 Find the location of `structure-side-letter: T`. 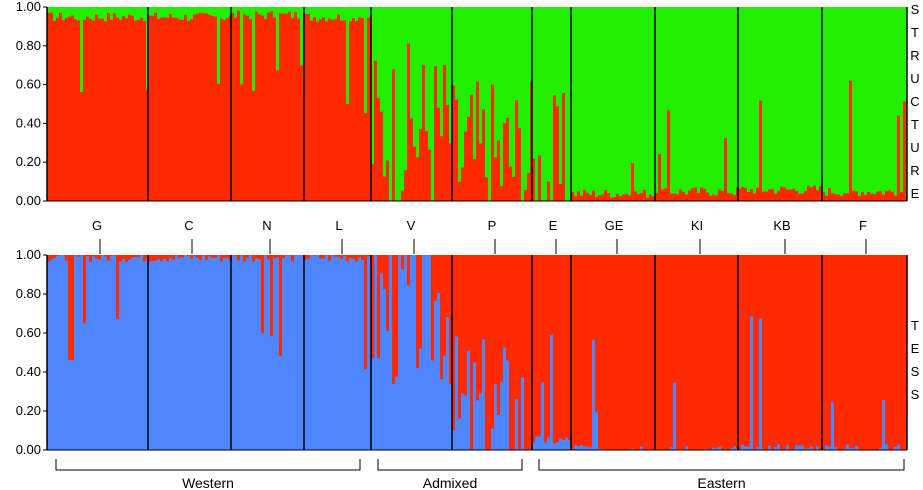

structure-side-letter: T is located at coordinates (915, 124).